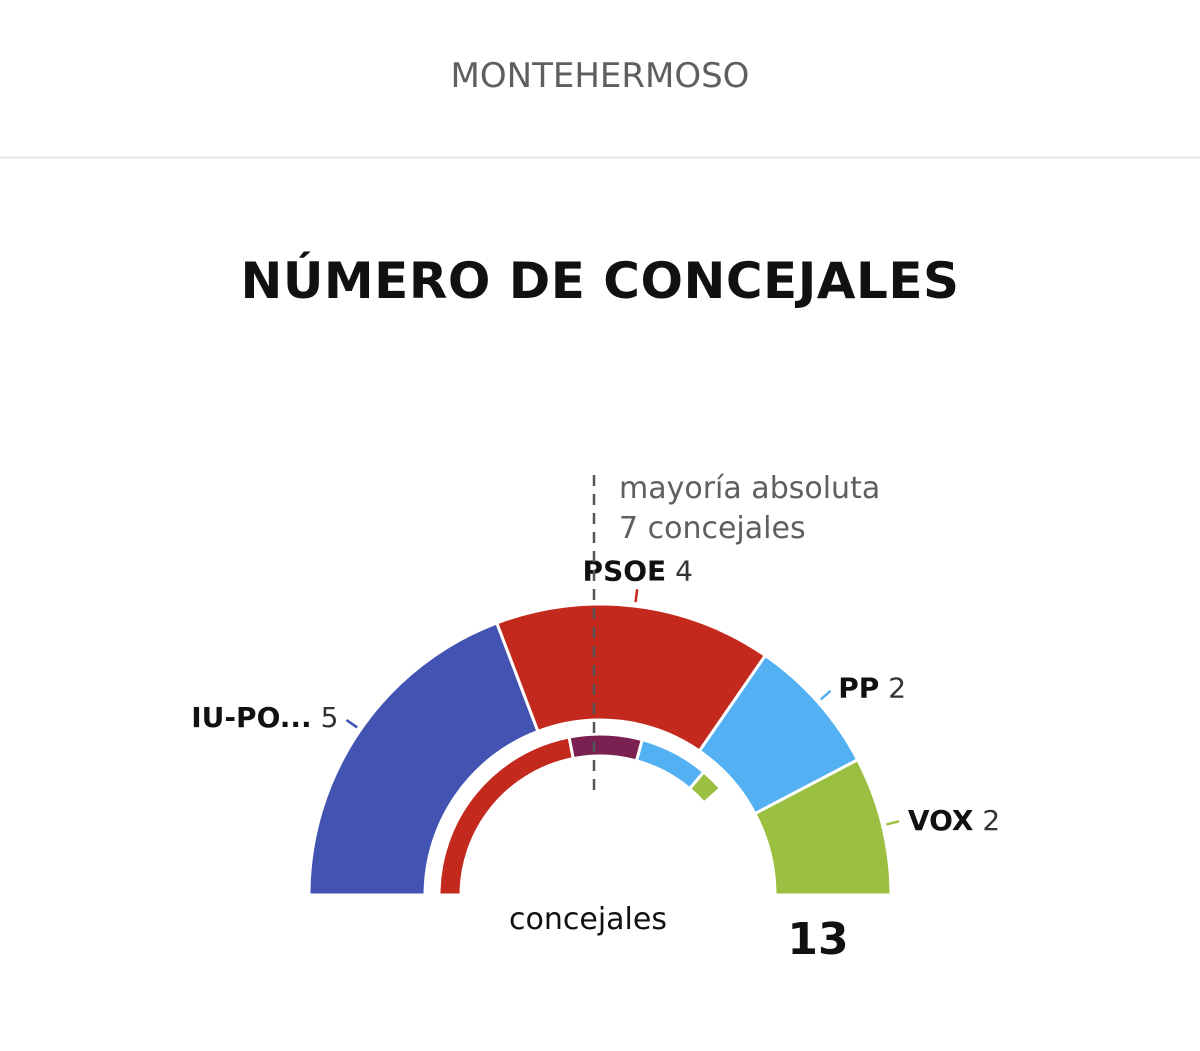 The image size is (1200, 1051). What do you see at coordinates (679, 570) in the screenshot?
I see `party-seats: 4` at bounding box center [679, 570].